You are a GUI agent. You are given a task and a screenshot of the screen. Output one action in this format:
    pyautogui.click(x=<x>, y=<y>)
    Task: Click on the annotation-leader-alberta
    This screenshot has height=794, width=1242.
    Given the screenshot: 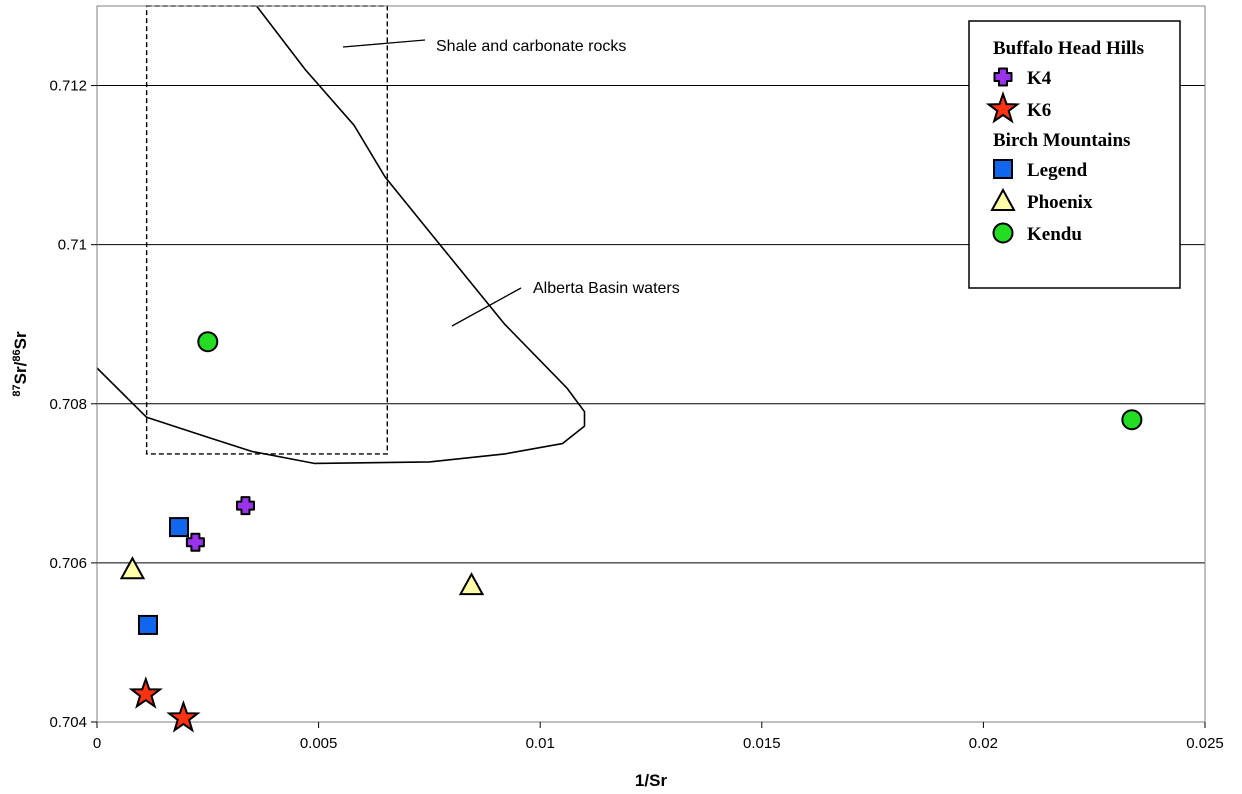 What is the action you would take?
    pyautogui.click(x=486, y=307)
    